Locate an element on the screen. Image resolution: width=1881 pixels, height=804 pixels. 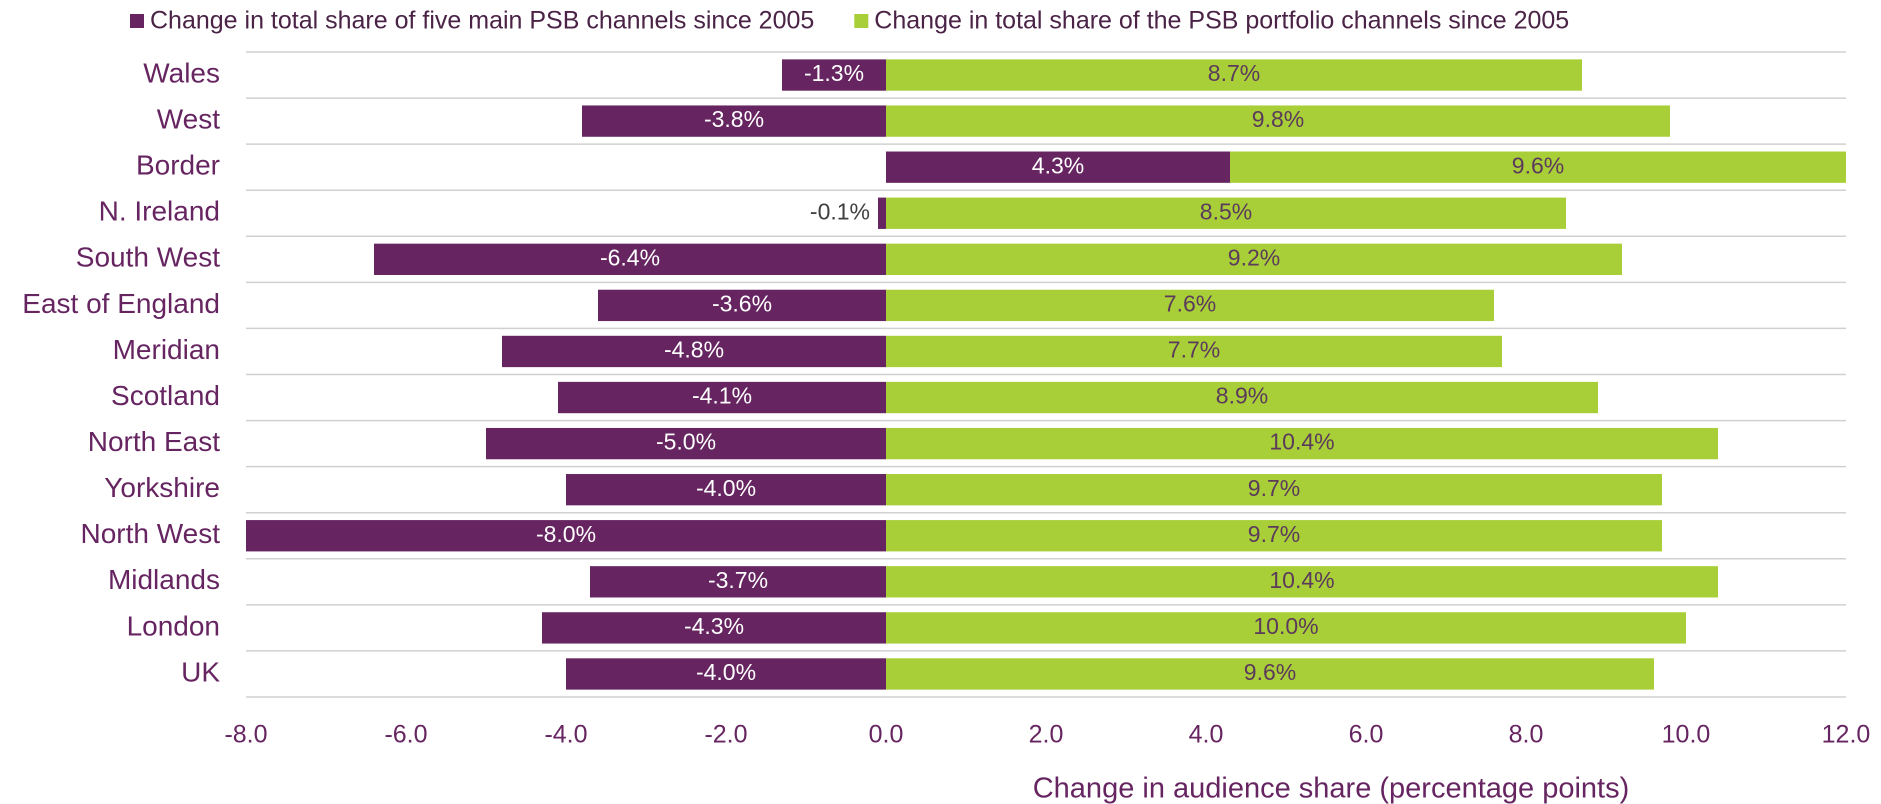
data-label: 9.2% is located at coordinates (1254, 257).